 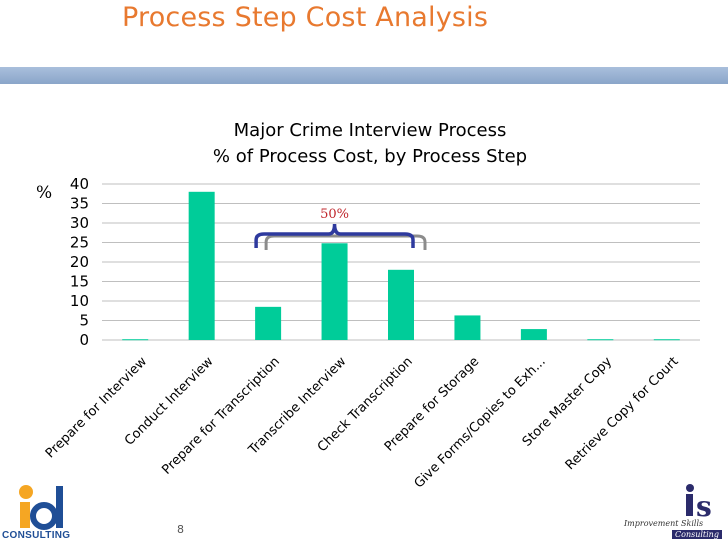 What do you see at coordinates (221, 416) in the screenshot?
I see `x-tick-label: Prepare for Transcription` at bounding box center [221, 416].